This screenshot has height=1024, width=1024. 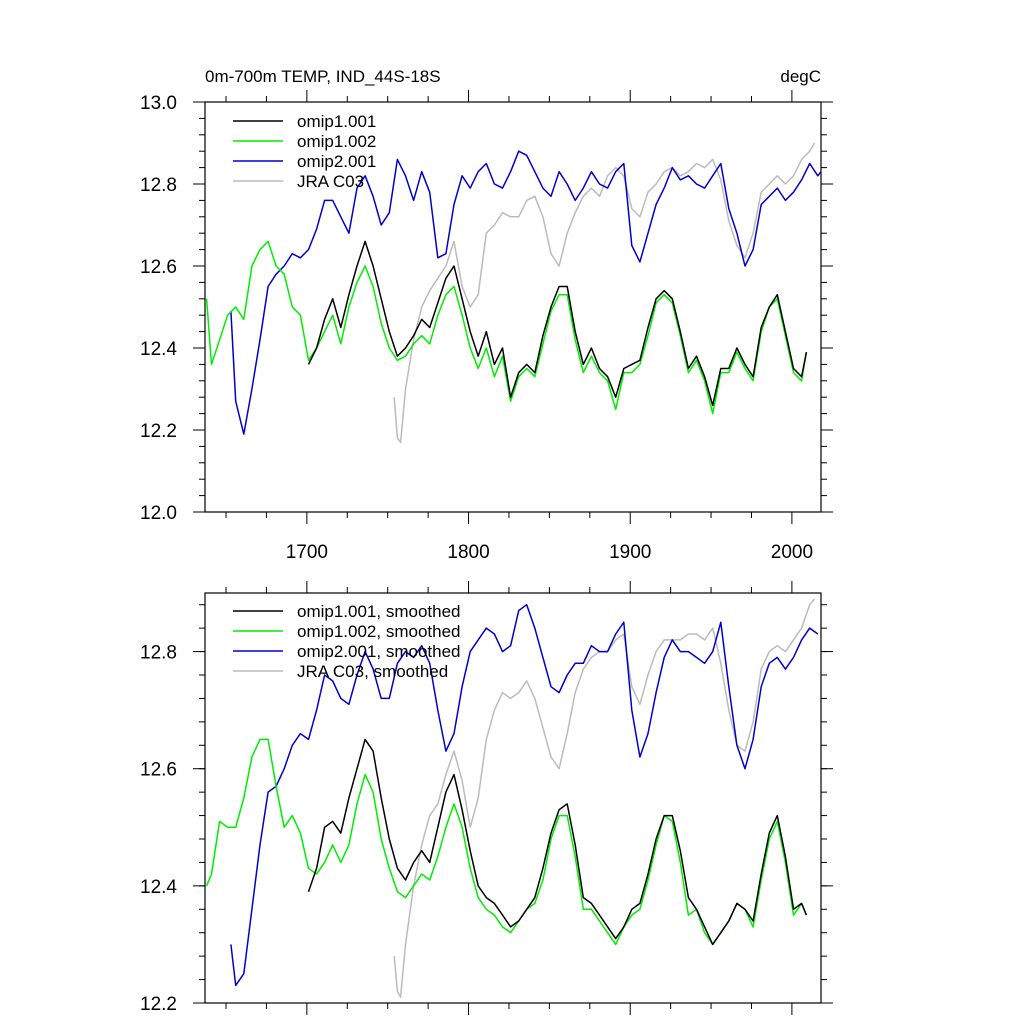 What do you see at coordinates (792, 552) in the screenshot?
I see `top-x-tick-label: 2000` at bounding box center [792, 552].